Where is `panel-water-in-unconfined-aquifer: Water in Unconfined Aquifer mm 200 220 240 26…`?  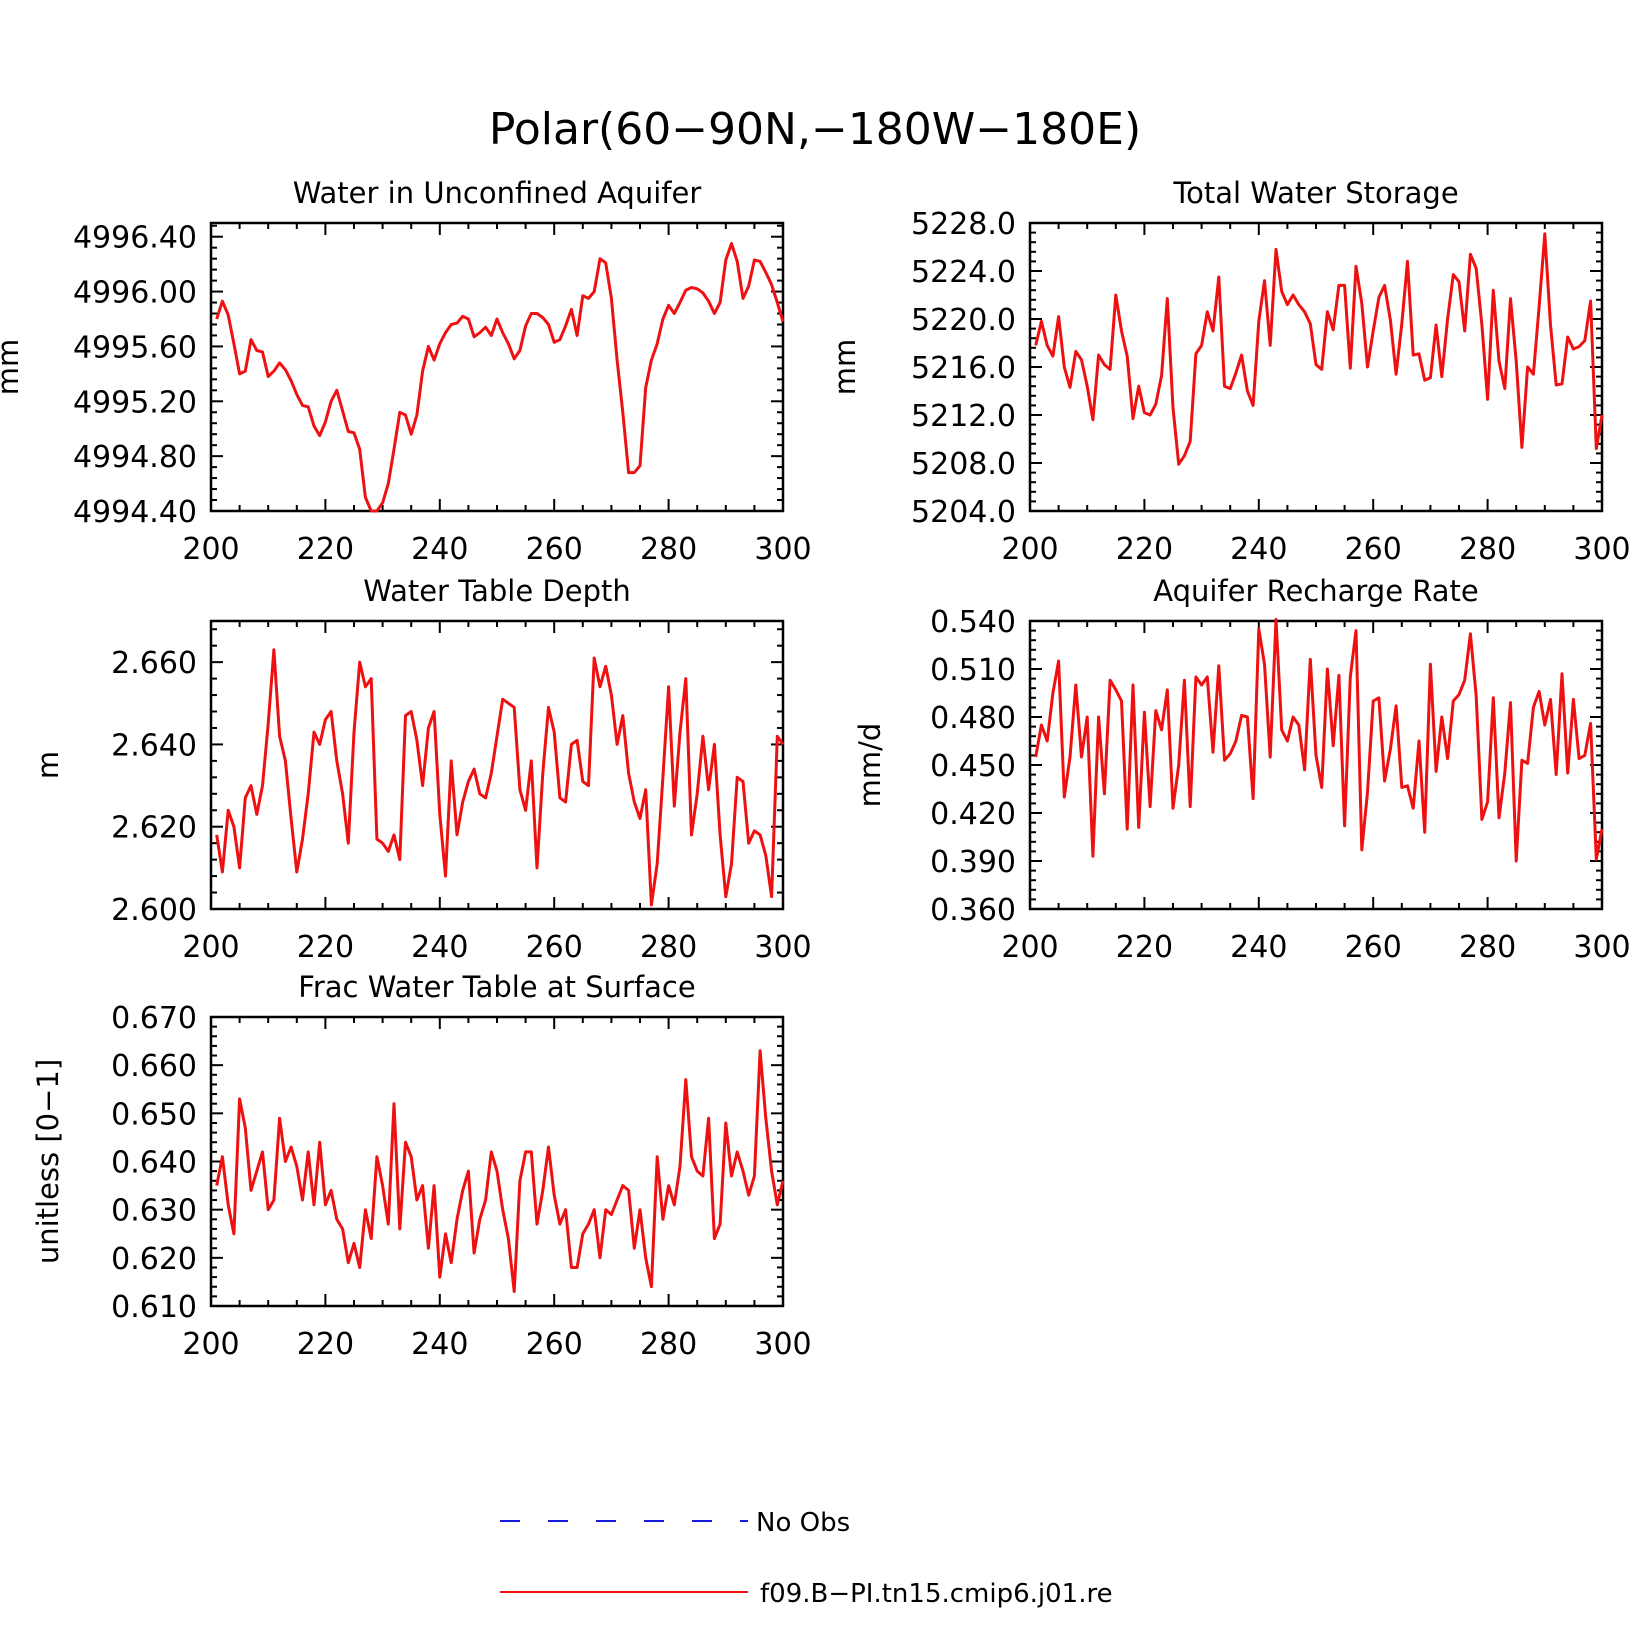 panel-water-in-unconfined-aquifer: Water in Unconfined Aquifer mm 200 220 240 26… is located at coordinates (406, 371).